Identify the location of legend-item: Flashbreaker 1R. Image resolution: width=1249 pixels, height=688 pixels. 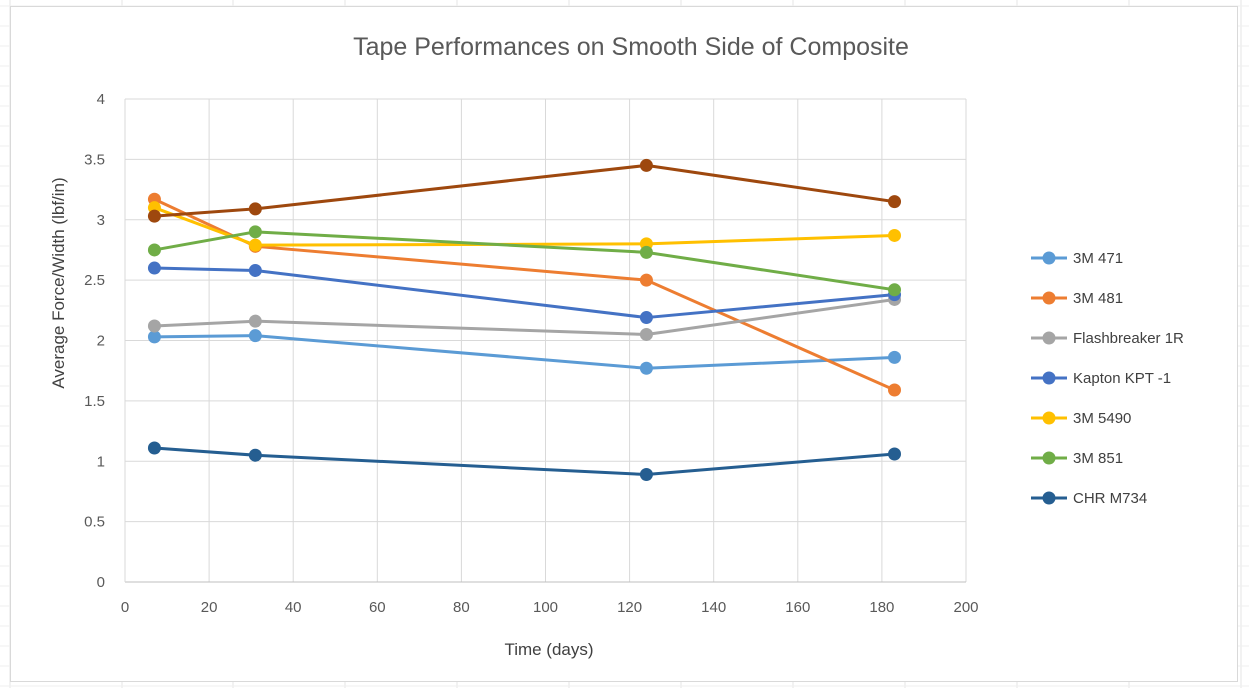
(1107, 338).